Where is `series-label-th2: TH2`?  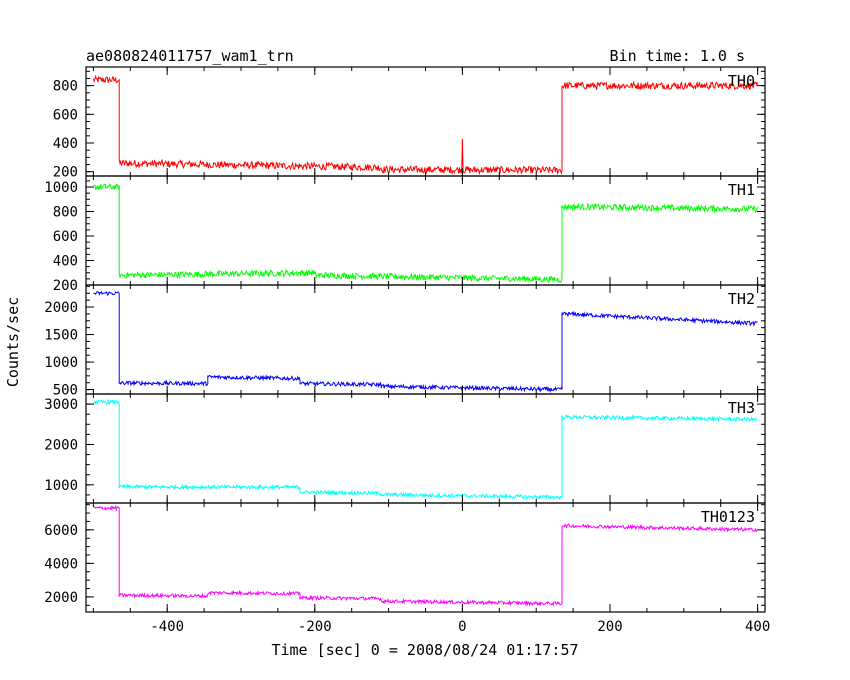
series-label-th2: TH2 is located at coordinates (741, 299).